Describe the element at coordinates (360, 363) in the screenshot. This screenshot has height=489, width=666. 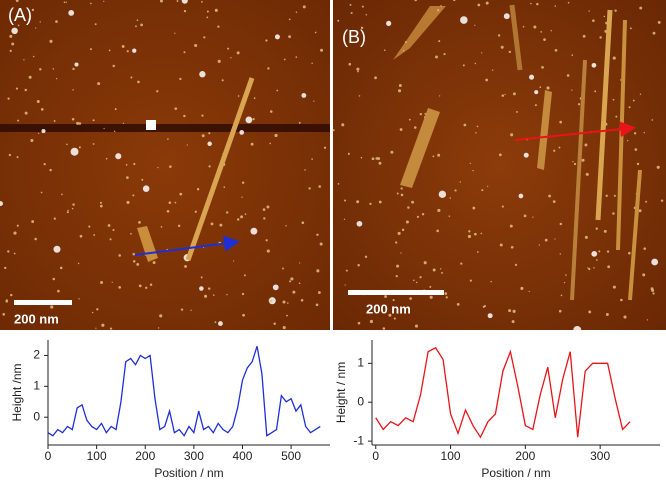
I see `y-tick-label: 1` at that location.